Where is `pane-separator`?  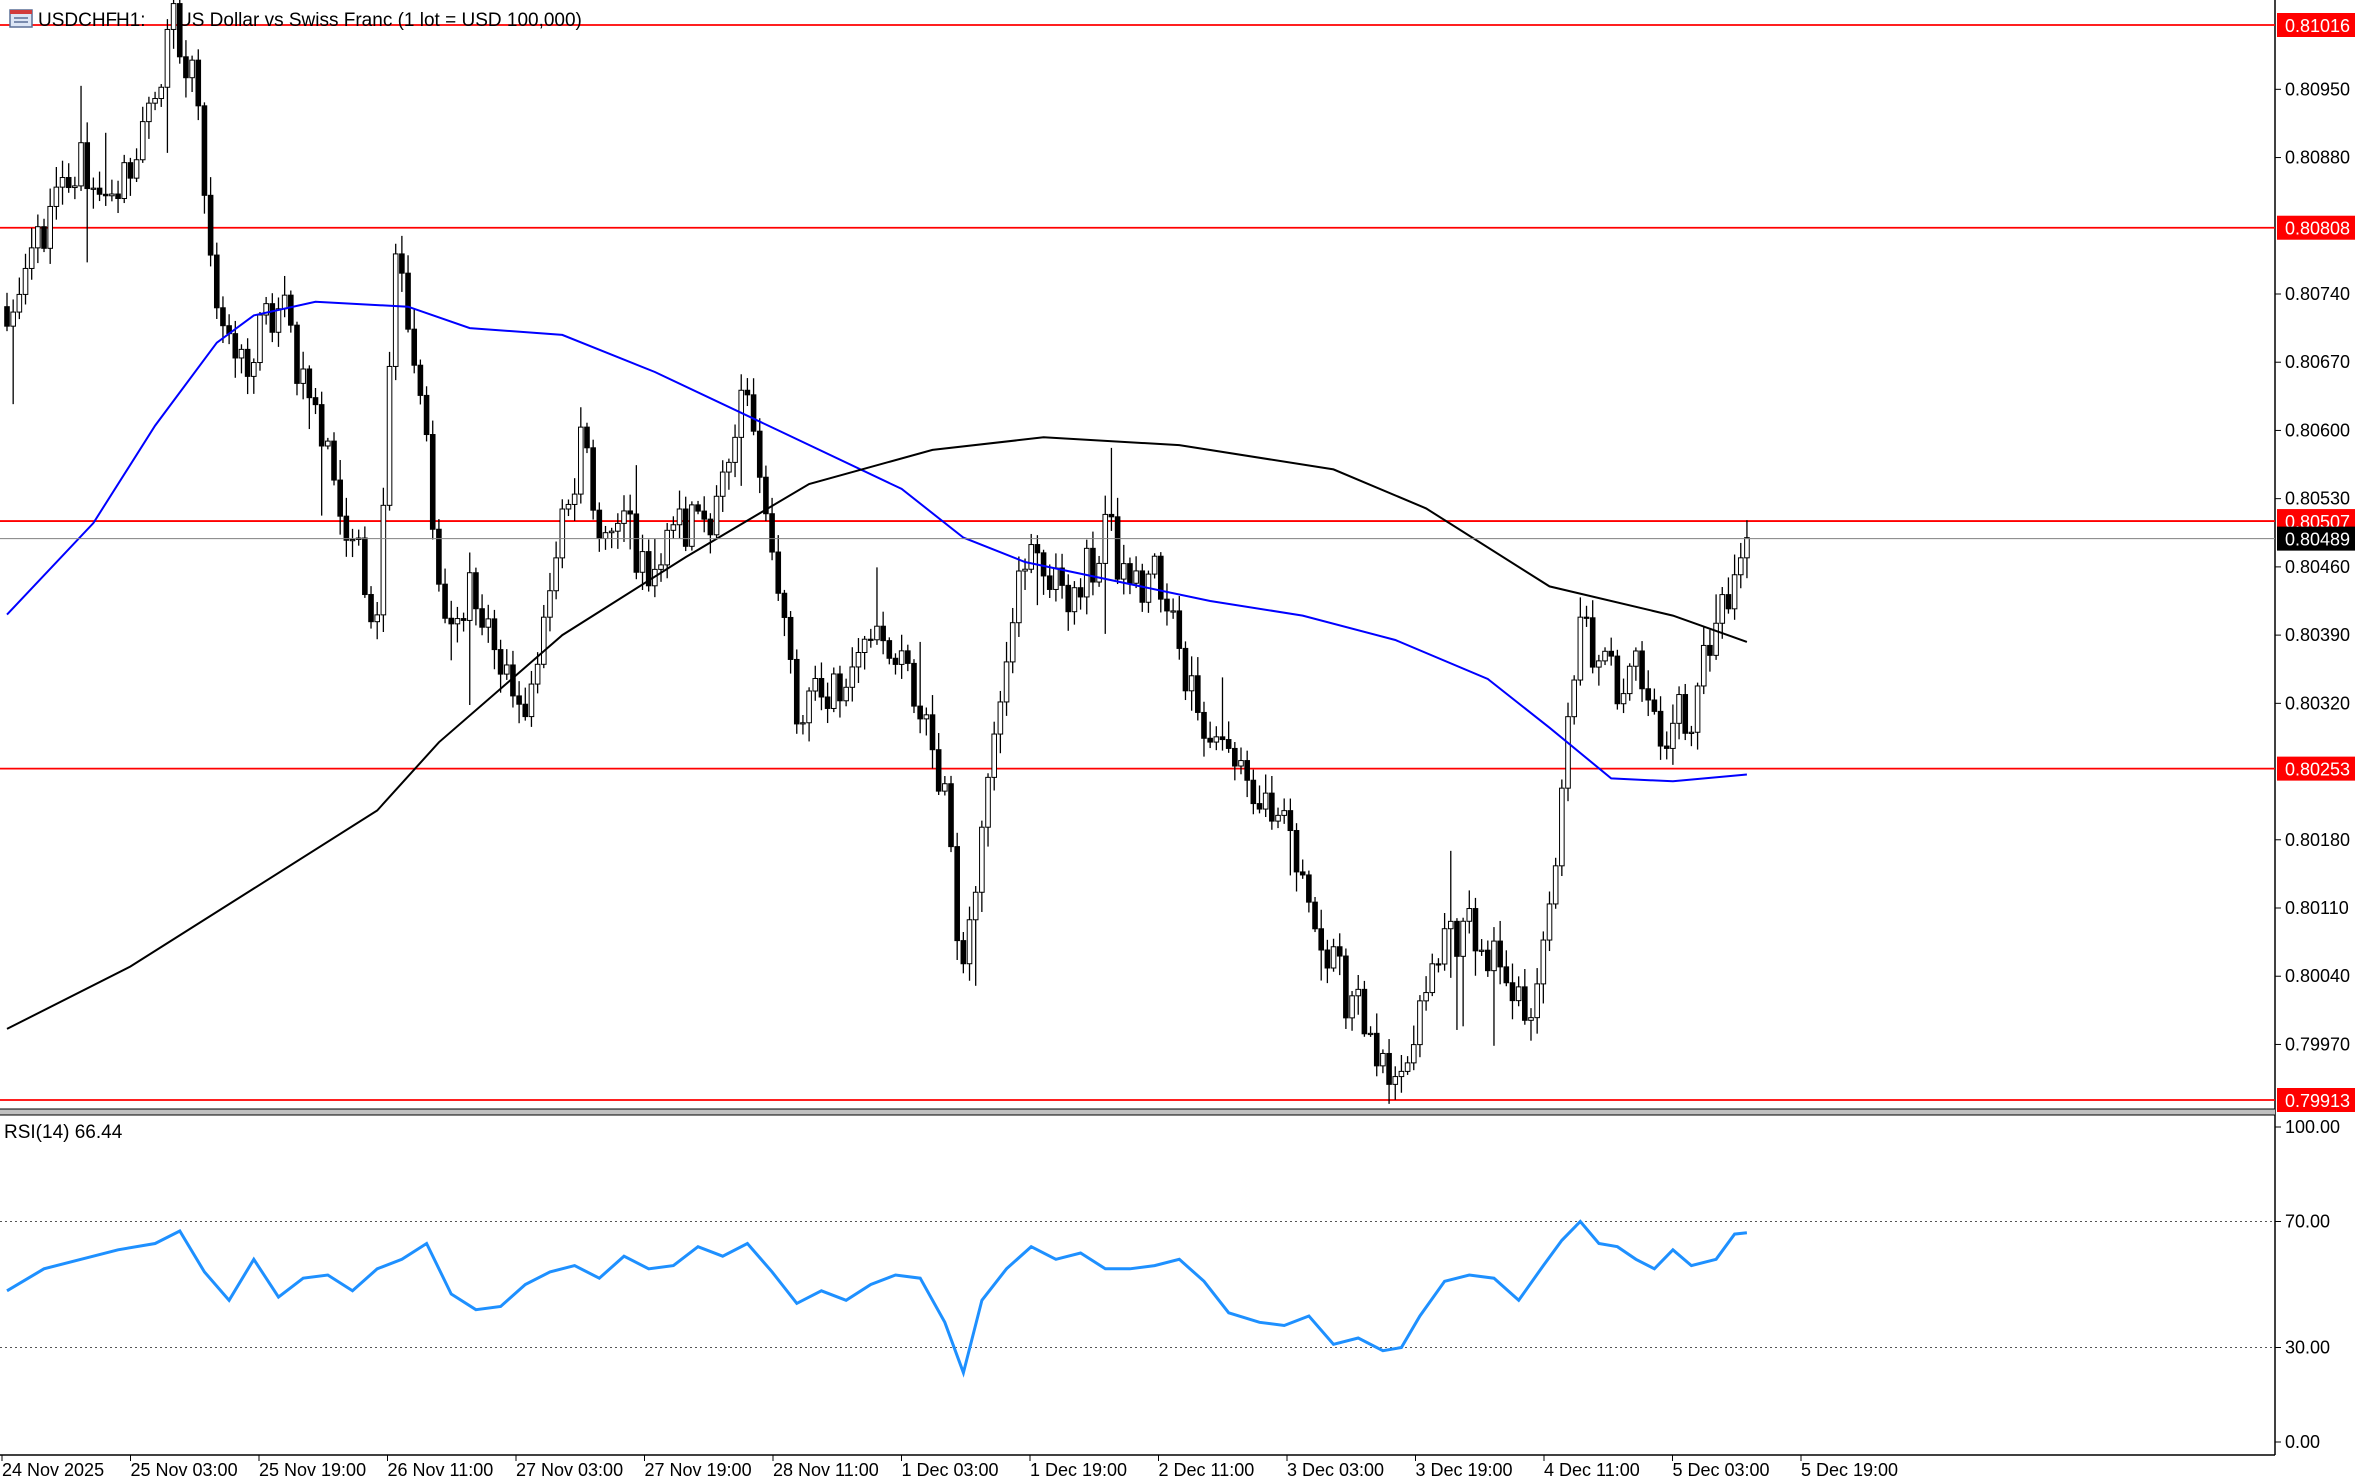
pane-separator is located at coordinates (1137, 1112).